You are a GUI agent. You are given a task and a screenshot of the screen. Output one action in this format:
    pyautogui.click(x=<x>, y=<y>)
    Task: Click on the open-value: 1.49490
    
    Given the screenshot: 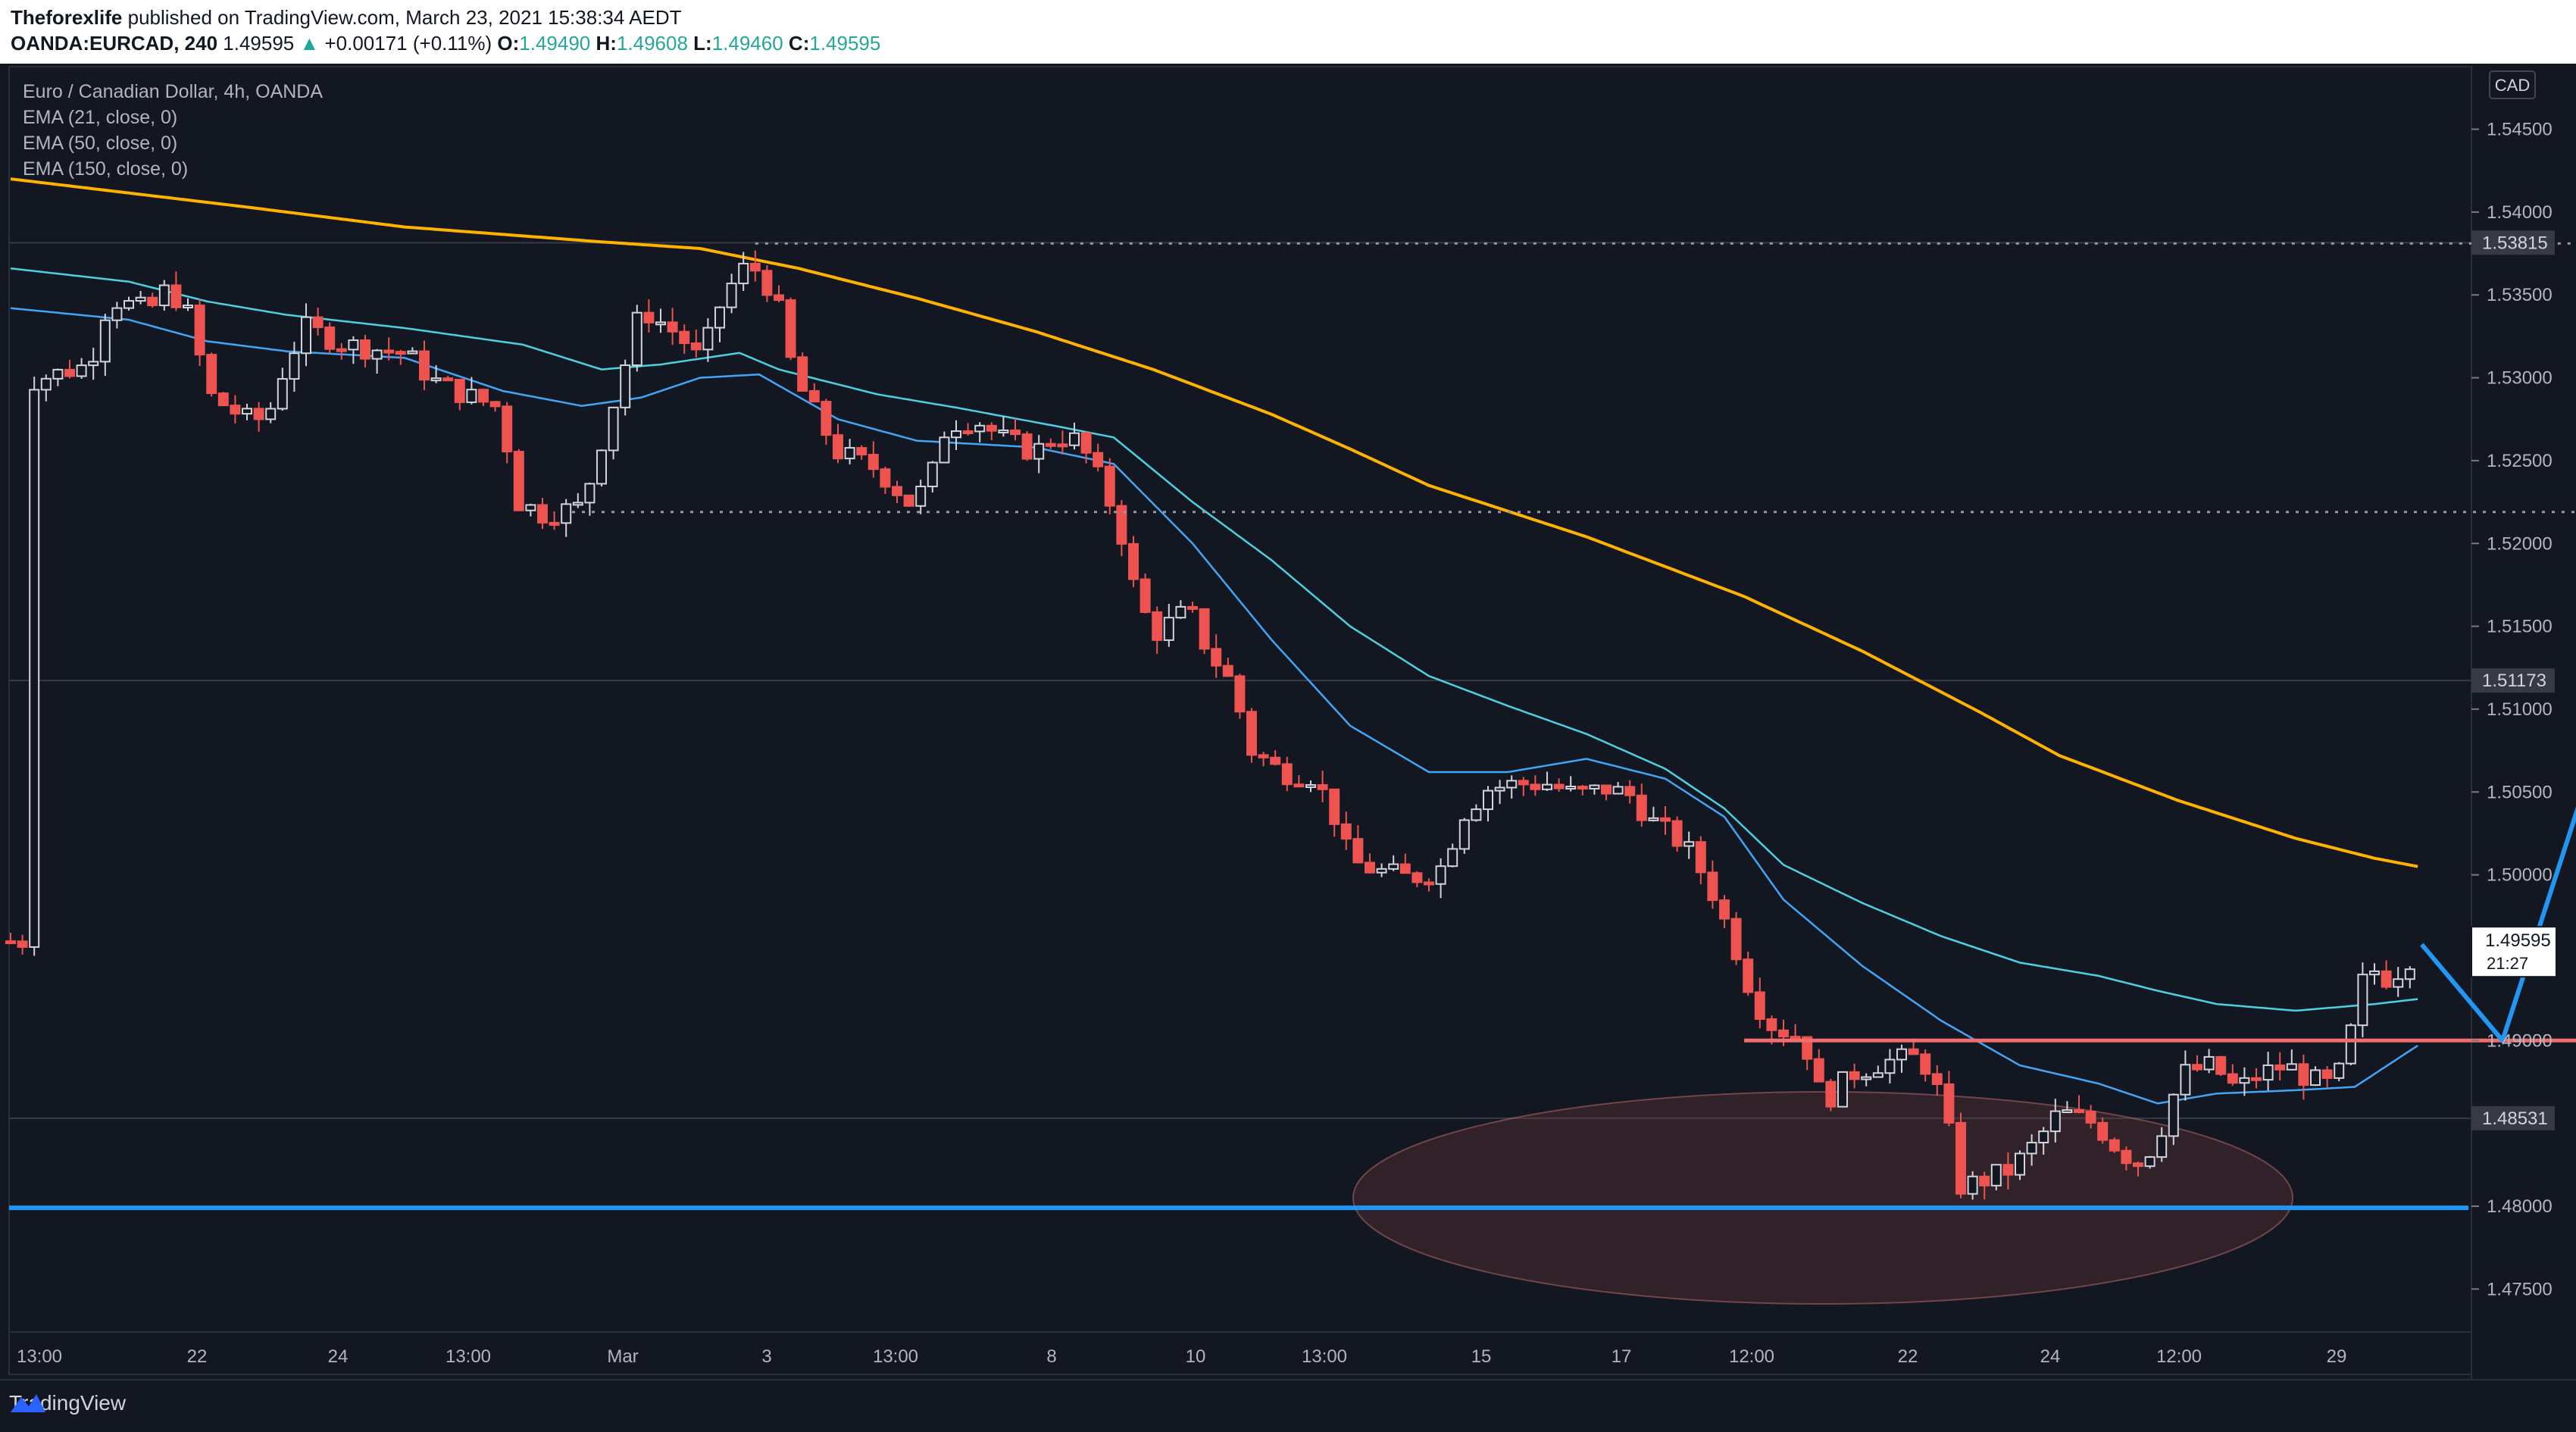 What is the action you would take?
    pyautogui.click(x=555, y=43)
    